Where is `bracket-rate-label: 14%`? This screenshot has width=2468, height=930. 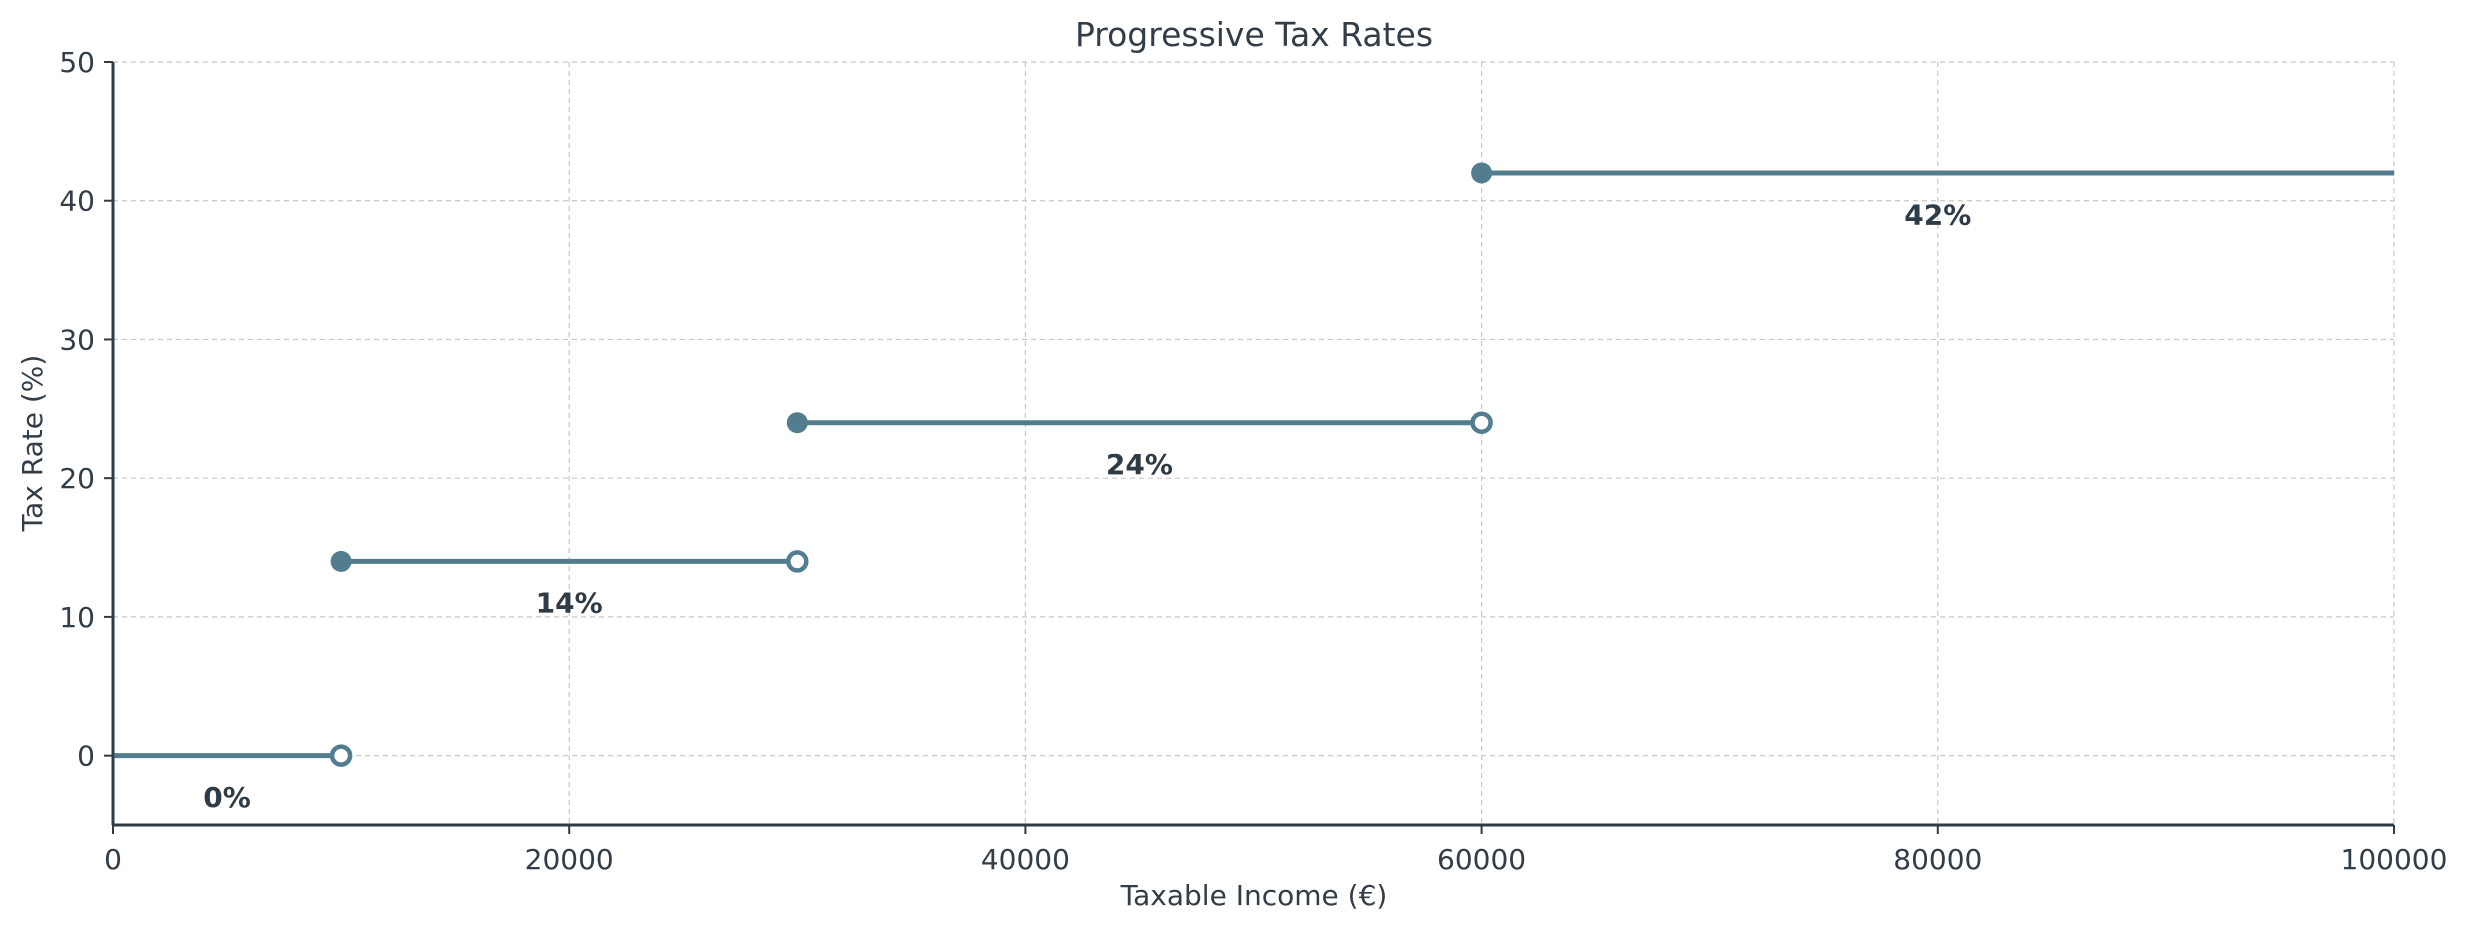 bracket-rate-label: 14% is located at coordinates (569, 603).